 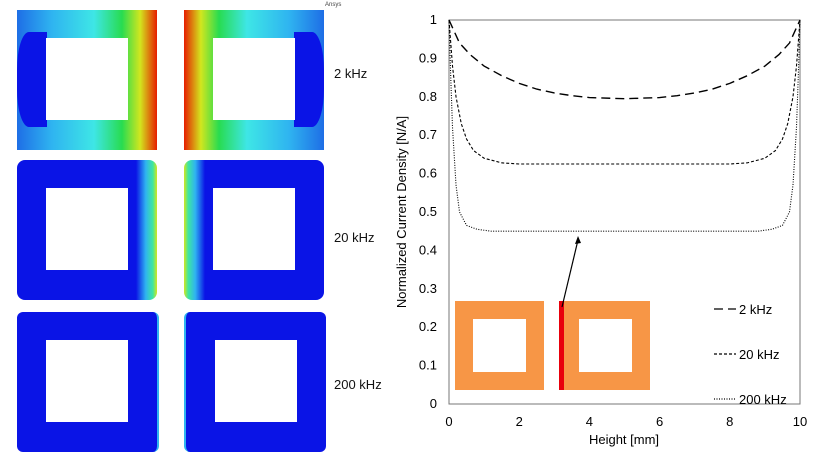 I want to click on inset-conductor-diagram, so click(x=552, y=313).